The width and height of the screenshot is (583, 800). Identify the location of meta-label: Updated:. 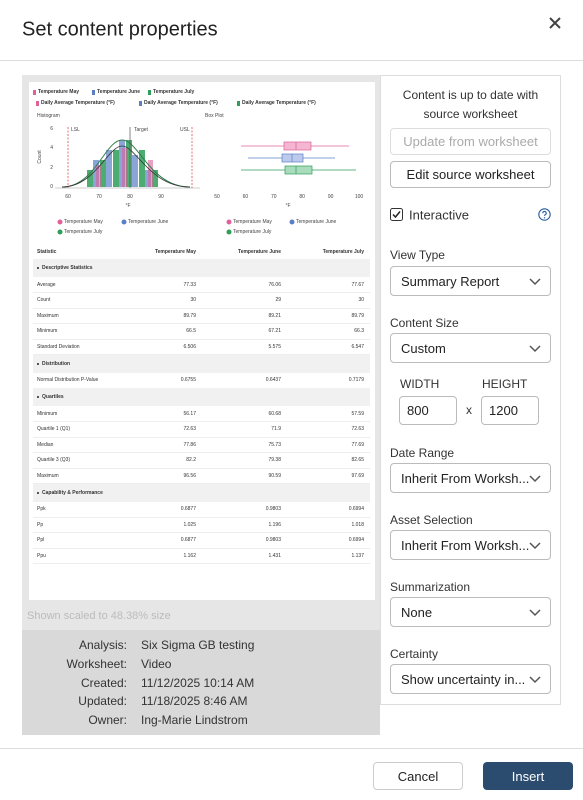
(102, 701).